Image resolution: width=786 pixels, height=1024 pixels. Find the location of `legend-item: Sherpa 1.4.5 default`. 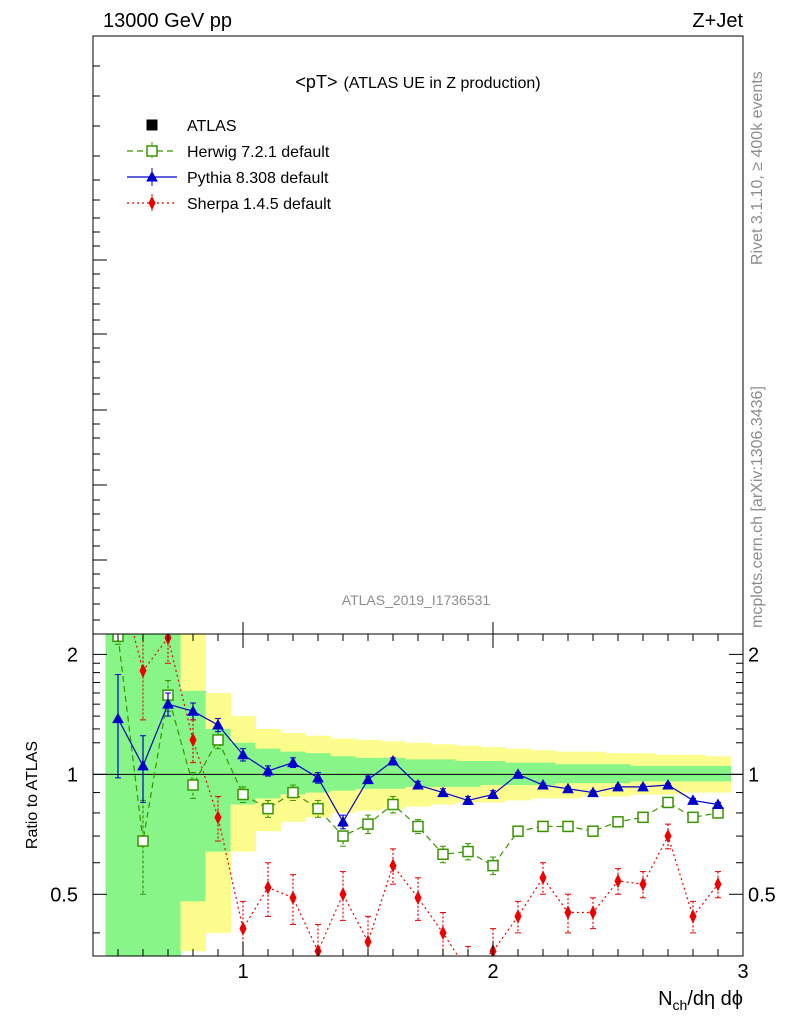

legend-item: Sherpa 1.4.5 default is located at coordinates (229, 203).